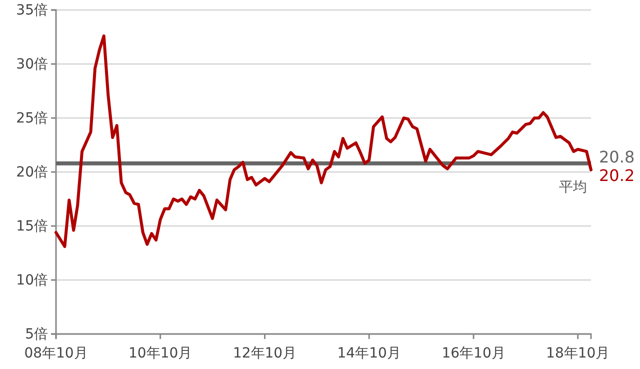 The height and width of the screenshot is (369, 640). Describe the element at coordinates (32, 172) in the screenshot. I see `y-tick-label: 20倍` at that location.